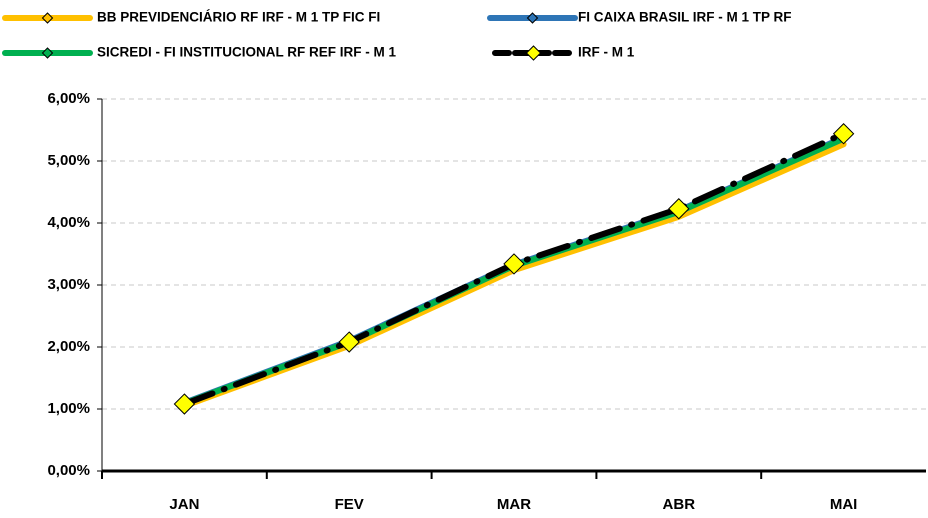 Image resolution: width=928 pixels, height=518 pixels. I want to click on y-tick-label: 3,00%, so click(68, 284).